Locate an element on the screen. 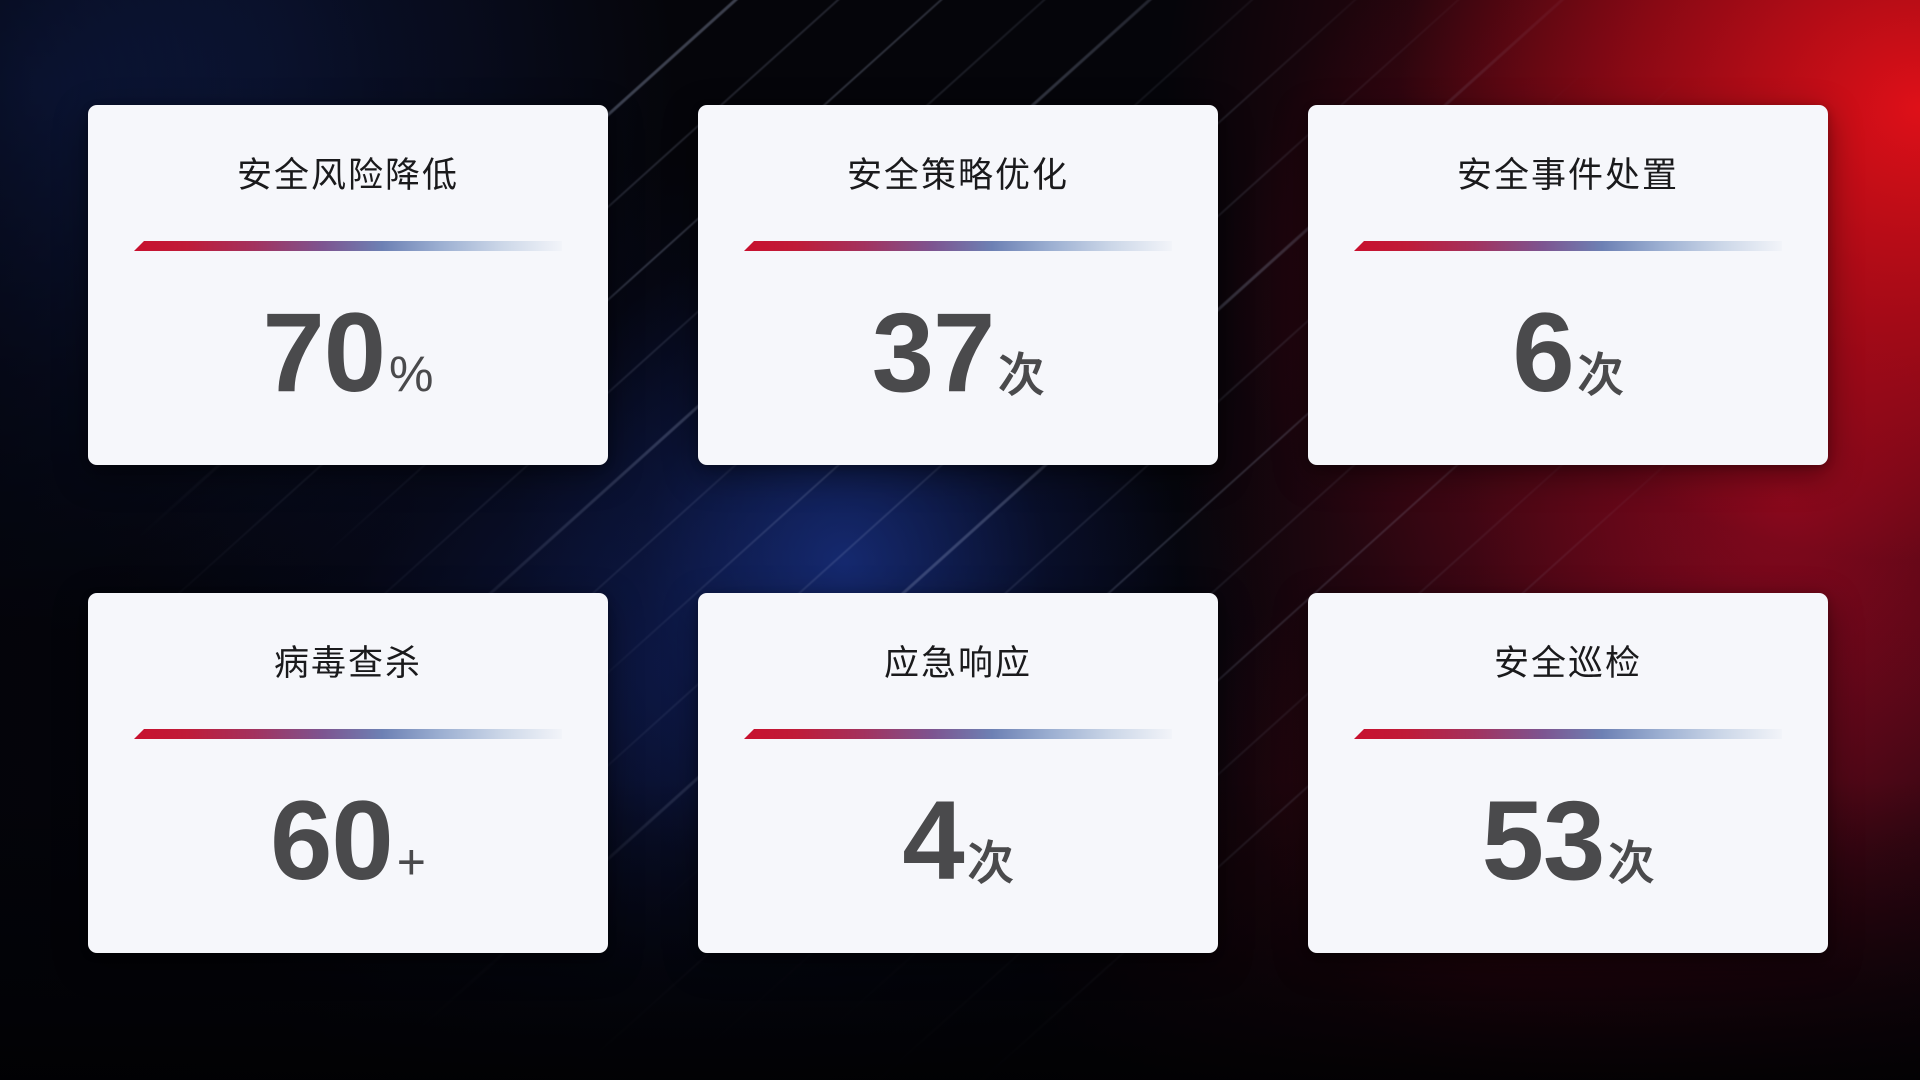 The height and width of the screenshot is (1080, 1920). stat-value-number: 53 is located at coordinates (1543, 840).